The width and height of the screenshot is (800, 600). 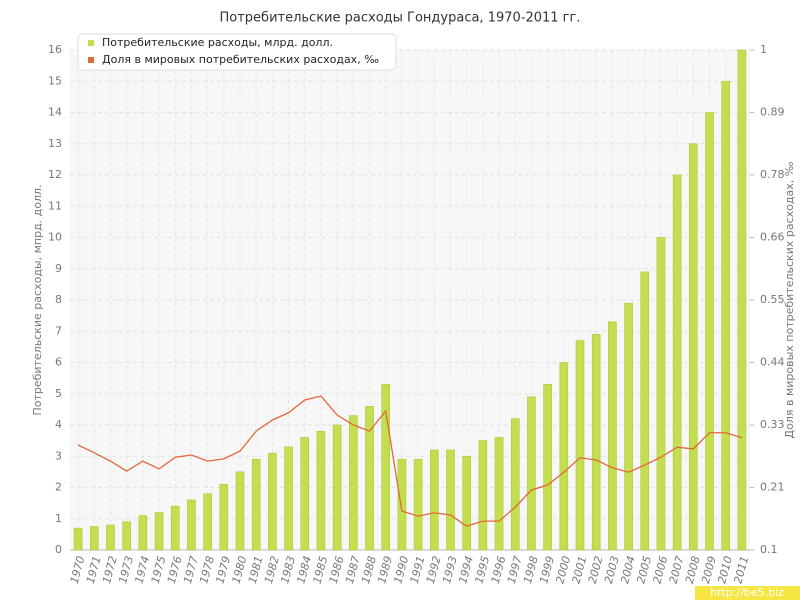 What do you see at coordinates (58, 487) in the screenshot?
I see `y-tick-label: 2` at bounding box center [58, 487].